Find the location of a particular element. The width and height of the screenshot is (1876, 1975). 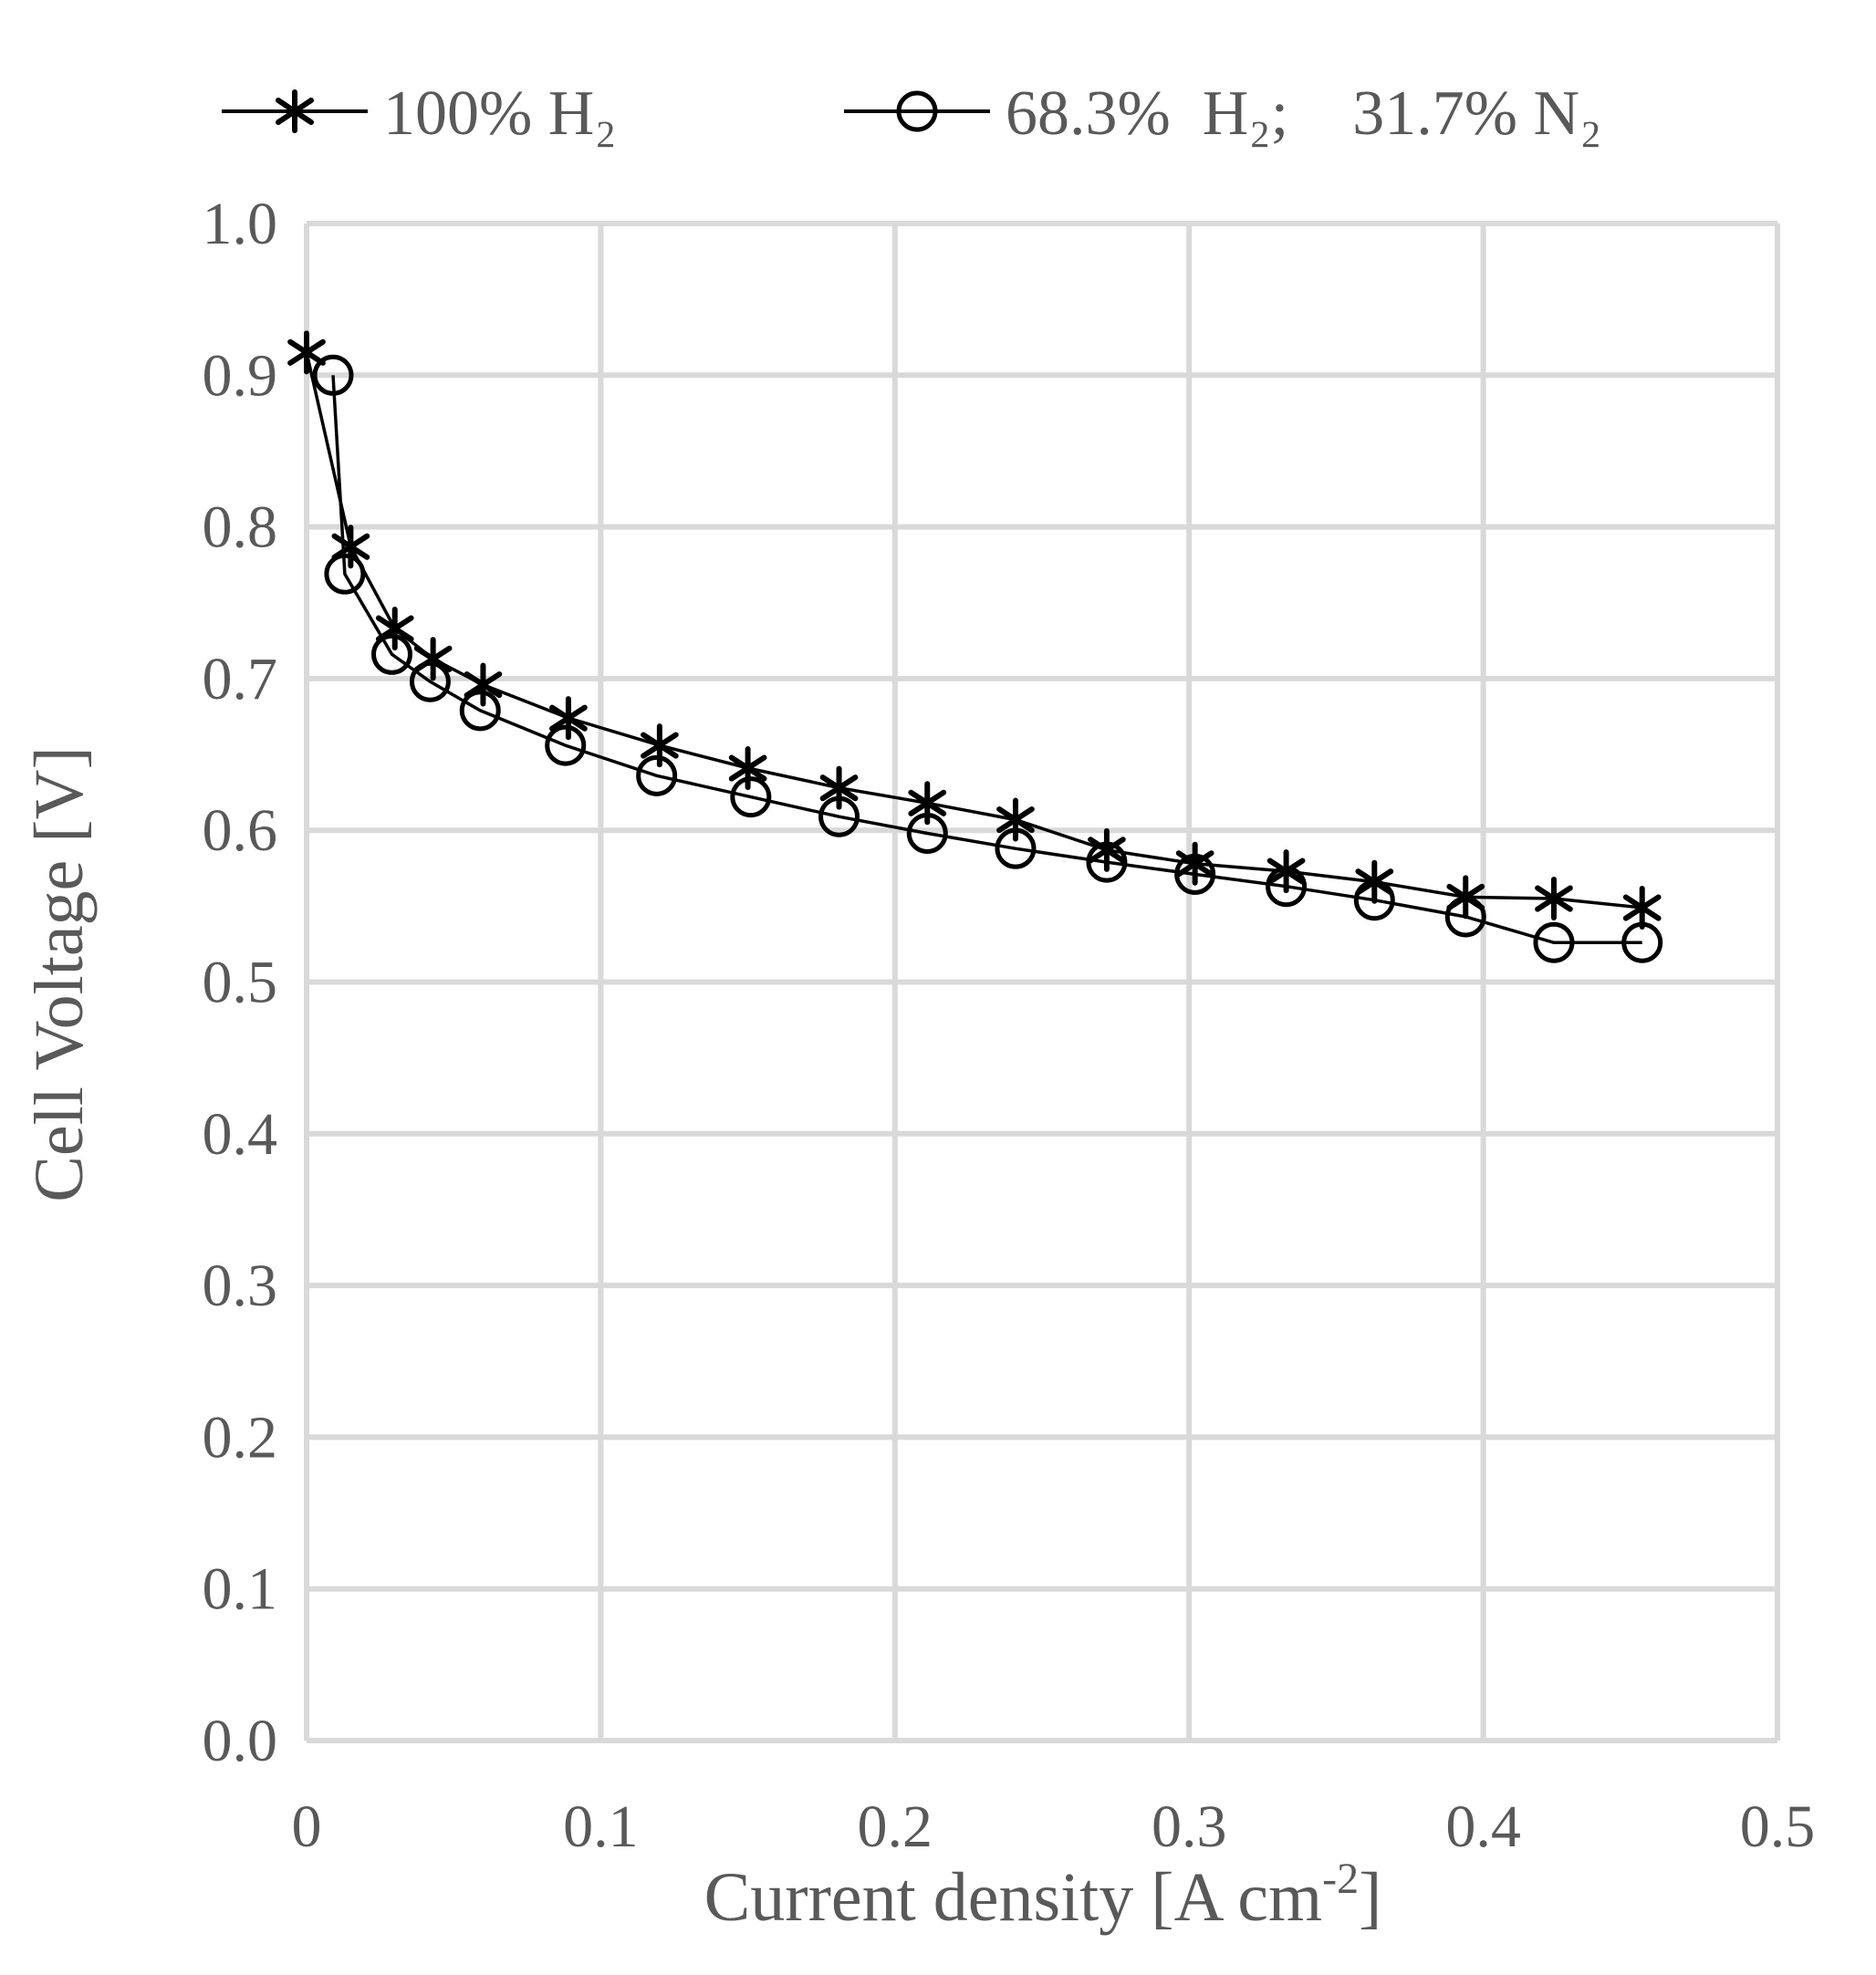

x-axis-title-superscript: -2 is located at coordinates (1340, 1879).